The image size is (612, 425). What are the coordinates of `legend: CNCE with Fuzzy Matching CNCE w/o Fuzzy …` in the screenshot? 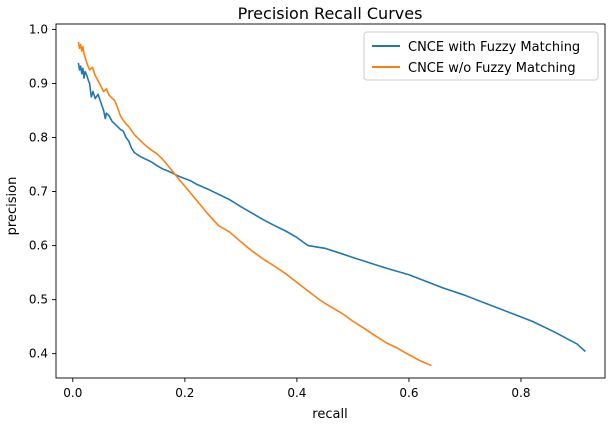 It's located at (481, 56).